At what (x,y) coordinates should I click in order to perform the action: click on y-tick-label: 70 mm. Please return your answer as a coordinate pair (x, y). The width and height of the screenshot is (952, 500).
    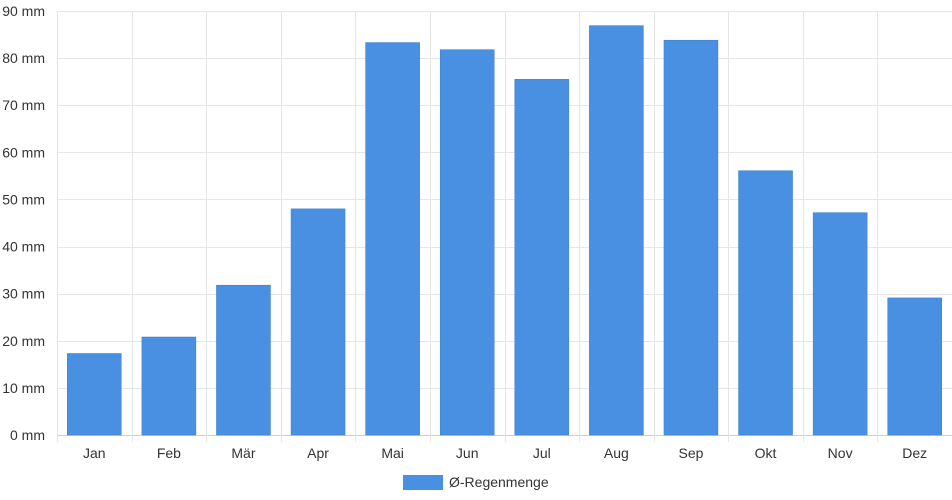
    Looking at the image, I should click on (23, 105).